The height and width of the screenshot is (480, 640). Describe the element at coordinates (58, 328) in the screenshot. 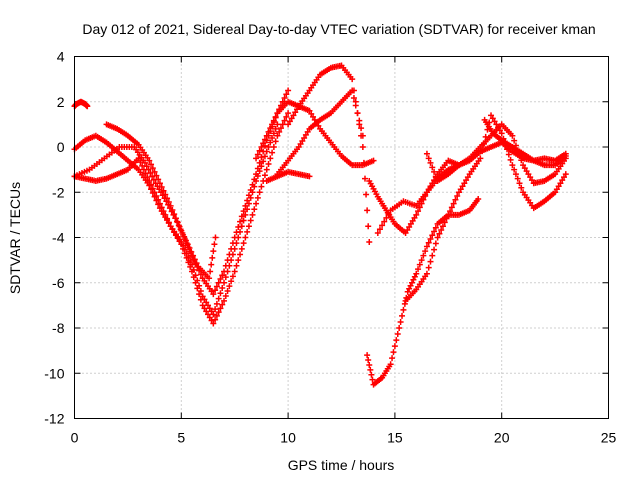

I see `y-tick-label: -8` at that location.